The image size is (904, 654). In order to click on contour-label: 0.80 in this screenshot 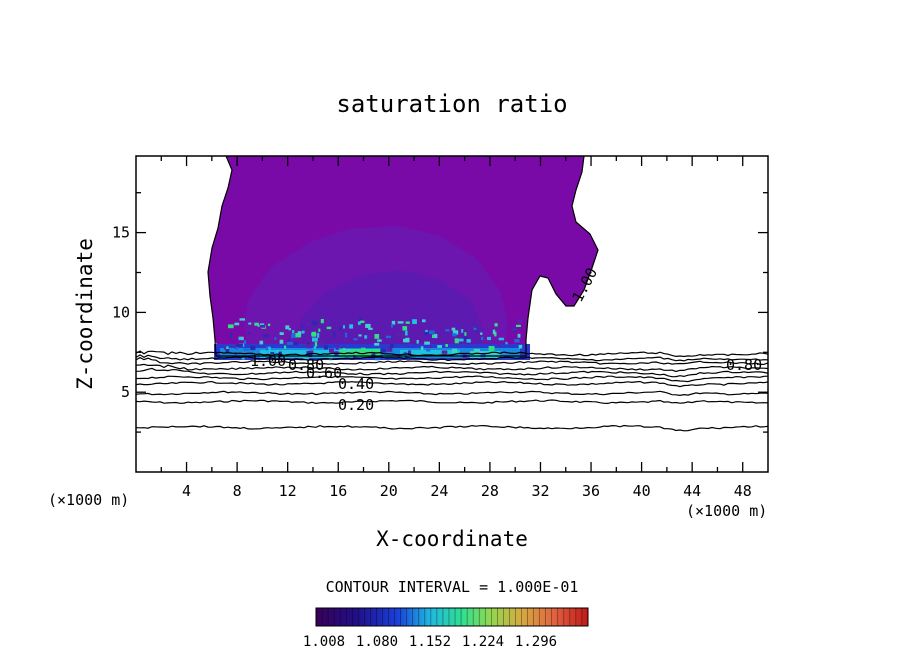, I will do `click(306, 365)`.